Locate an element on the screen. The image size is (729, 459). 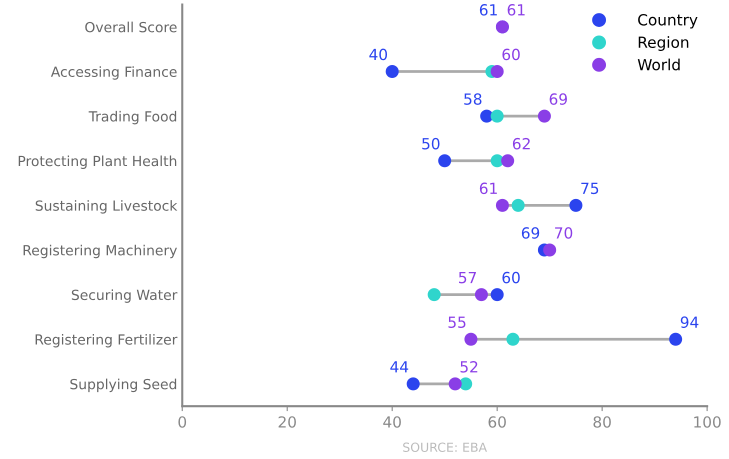
y-tick-label: Trading Food is located at coordinates (132, 117).